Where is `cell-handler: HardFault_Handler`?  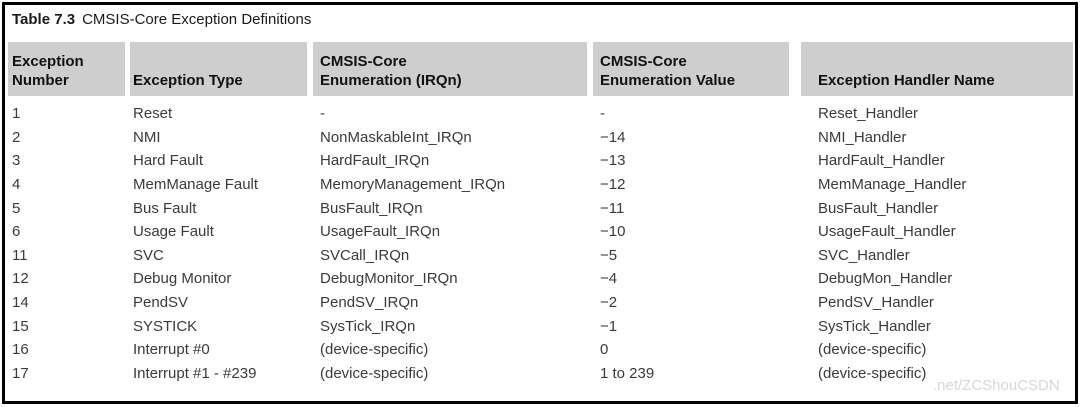 cell-handler: HardFault_Handler is located at coordinates (881, 161).